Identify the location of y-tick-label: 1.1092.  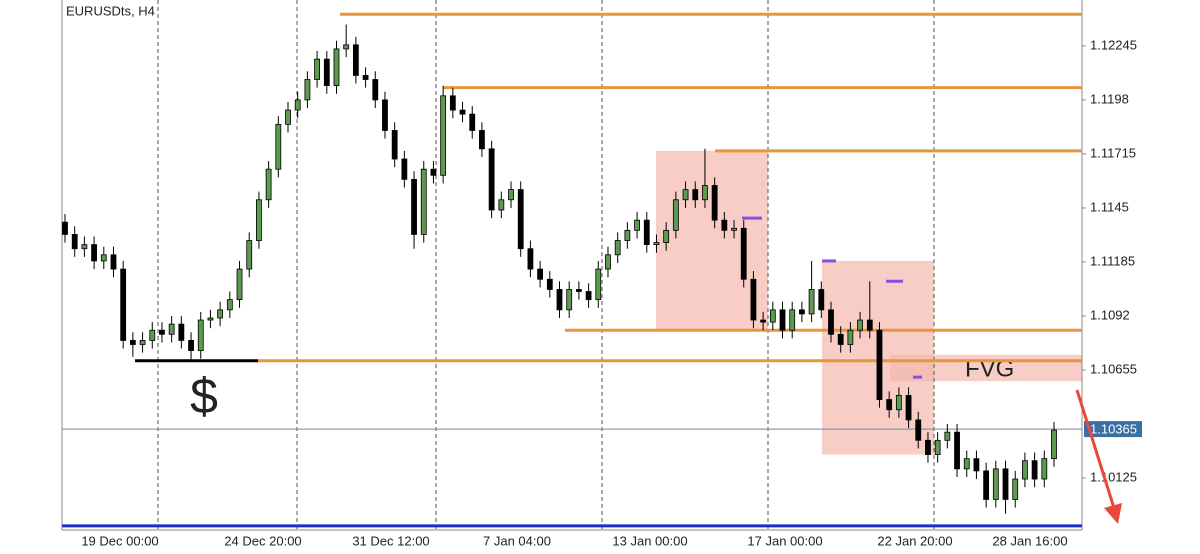
(1110, 314).